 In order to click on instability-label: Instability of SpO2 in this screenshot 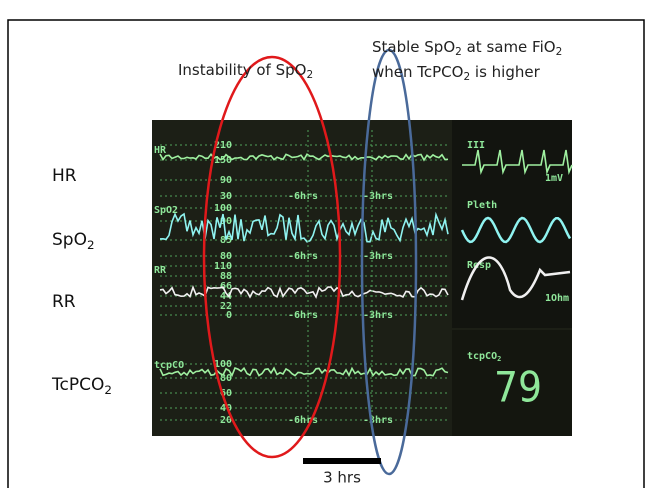, I will do `click(245, 71)`.